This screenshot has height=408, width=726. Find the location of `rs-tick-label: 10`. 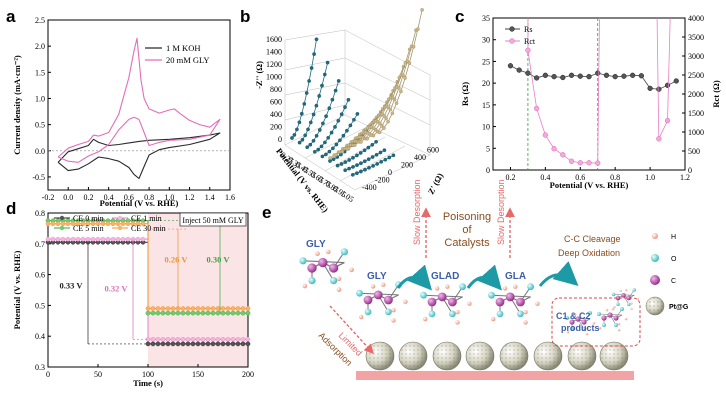

rs-tick-label: 10 is located at coordinates (486, 127).